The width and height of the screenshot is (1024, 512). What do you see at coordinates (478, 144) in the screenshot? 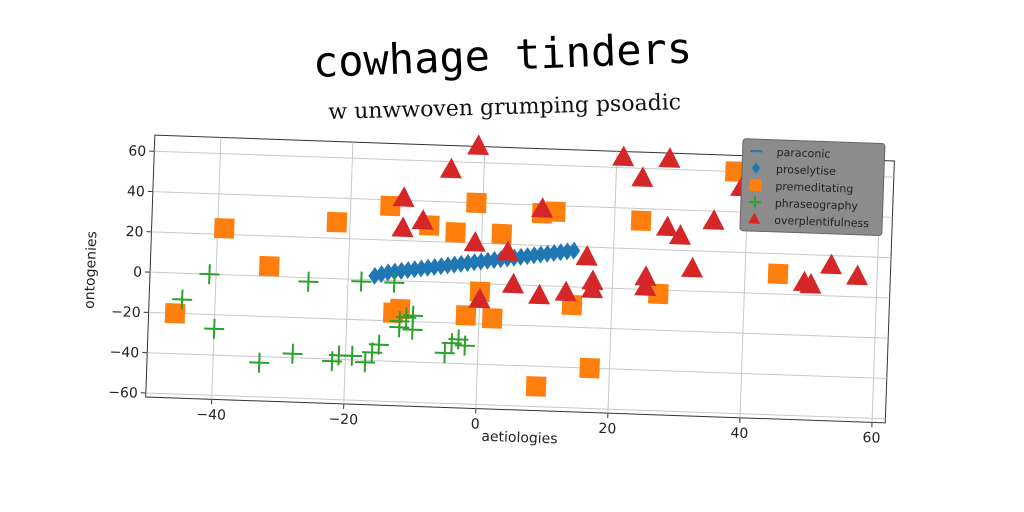
I see `data-point-triangle` at bounding box center [478, 144].